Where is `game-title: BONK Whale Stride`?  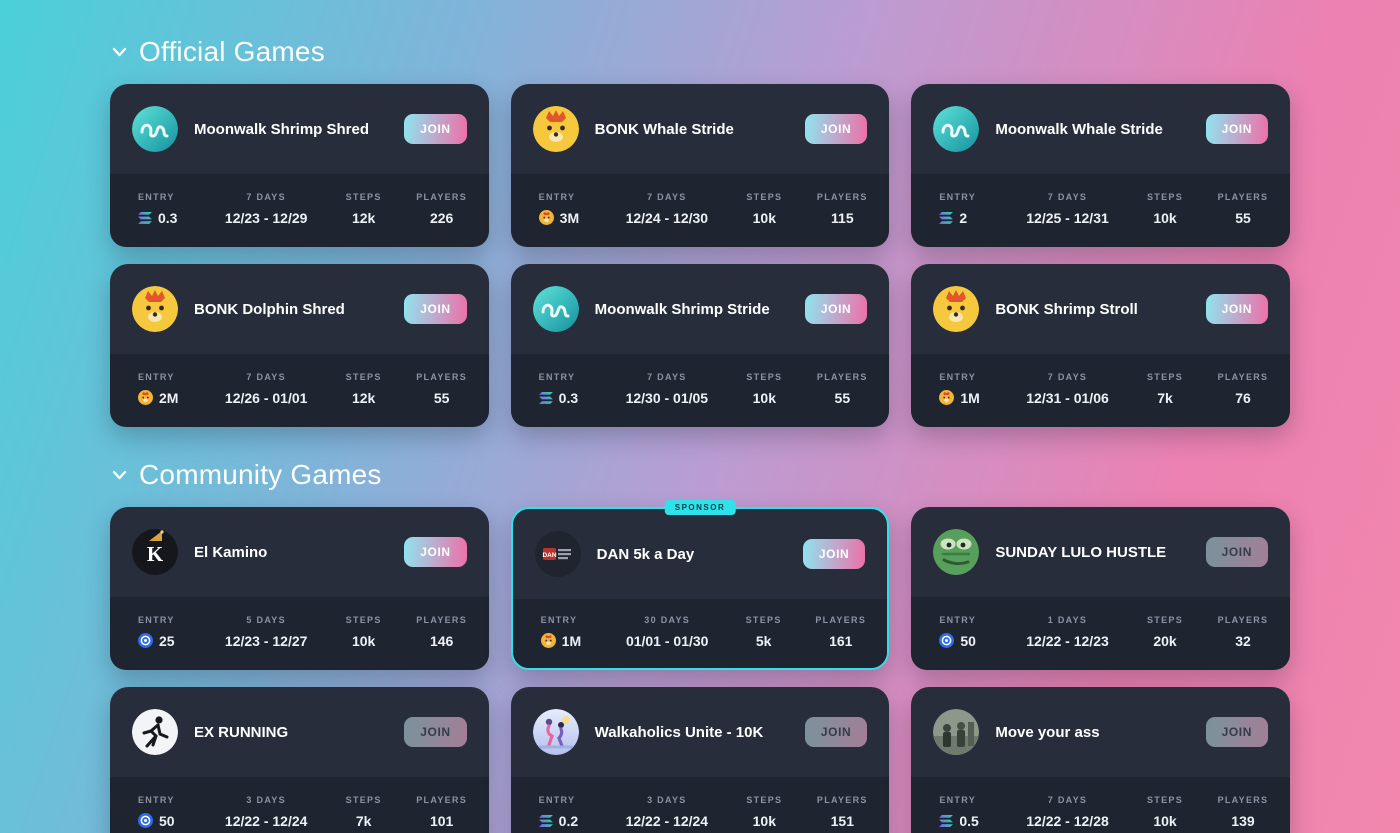
game-title: BONK Whale Stride is located at coordinates (664, 129).